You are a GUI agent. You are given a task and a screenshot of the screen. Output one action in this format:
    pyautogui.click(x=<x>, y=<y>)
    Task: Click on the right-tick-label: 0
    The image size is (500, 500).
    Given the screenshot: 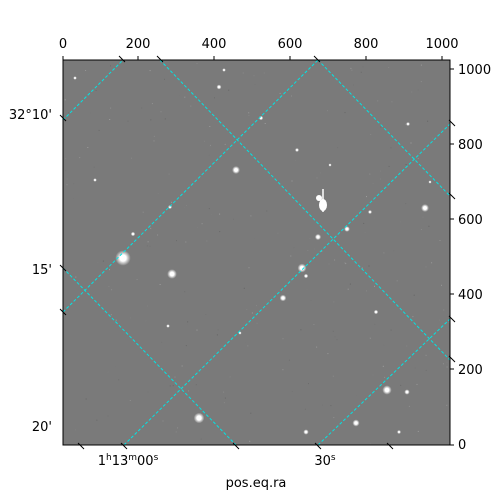 What is the action you would take?
    pyautogui.click(x=462, y=445)
    